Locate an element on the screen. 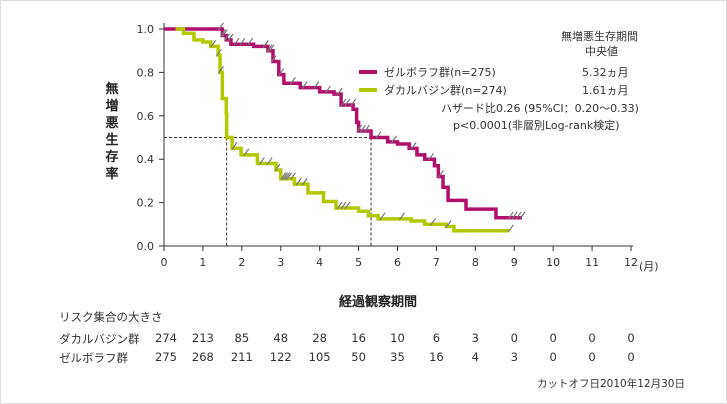 Image resolution: width=727 pixels, height=404 pixels. risk-table-title: リスク集合の大きさ is located at coordinates (111, 317).